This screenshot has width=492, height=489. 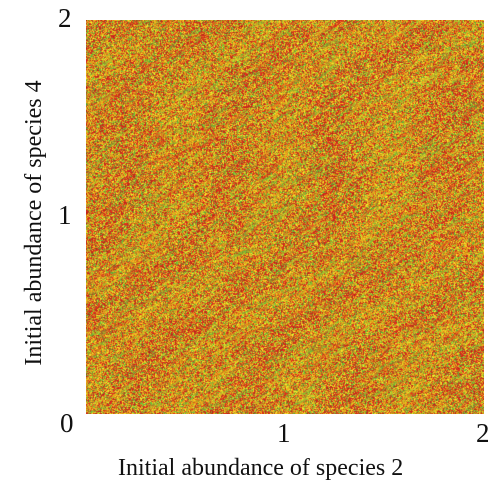 I want to click on x-axis-title: Initial abundance of species 2, so click(x=261, y=468).